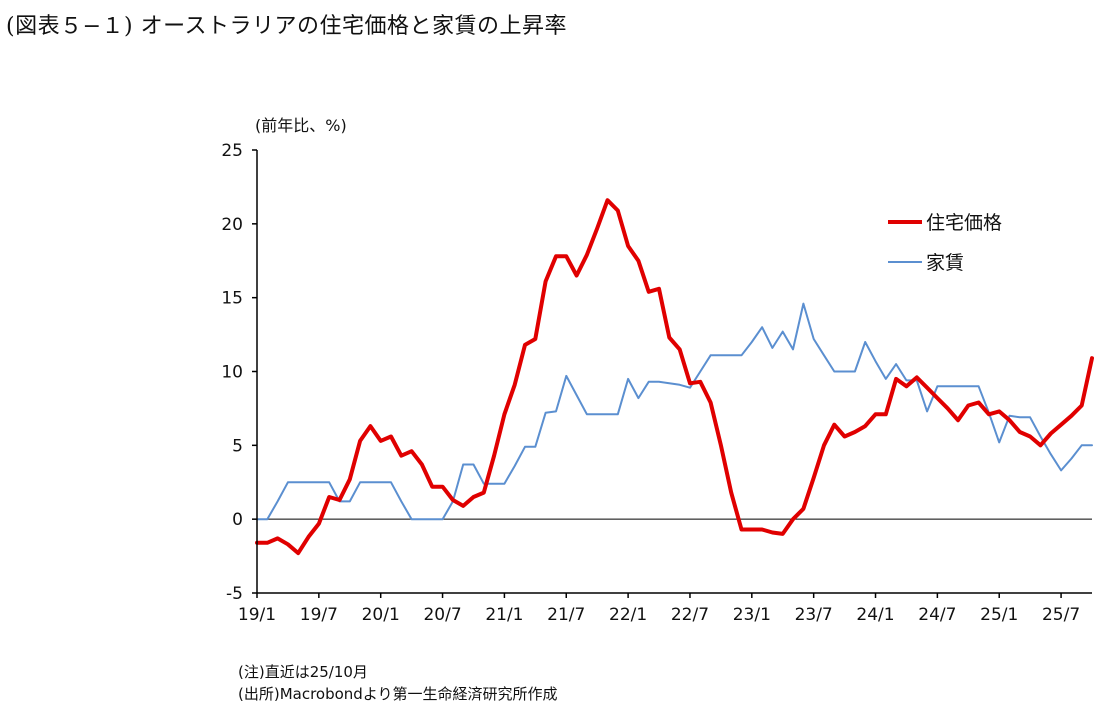 The height and width of the screenshot is (711, 1098). What do you see at coordinates (234, 594) in the screenshot?
I see `y-tick-label: -5` at bounding box center [234, 594].